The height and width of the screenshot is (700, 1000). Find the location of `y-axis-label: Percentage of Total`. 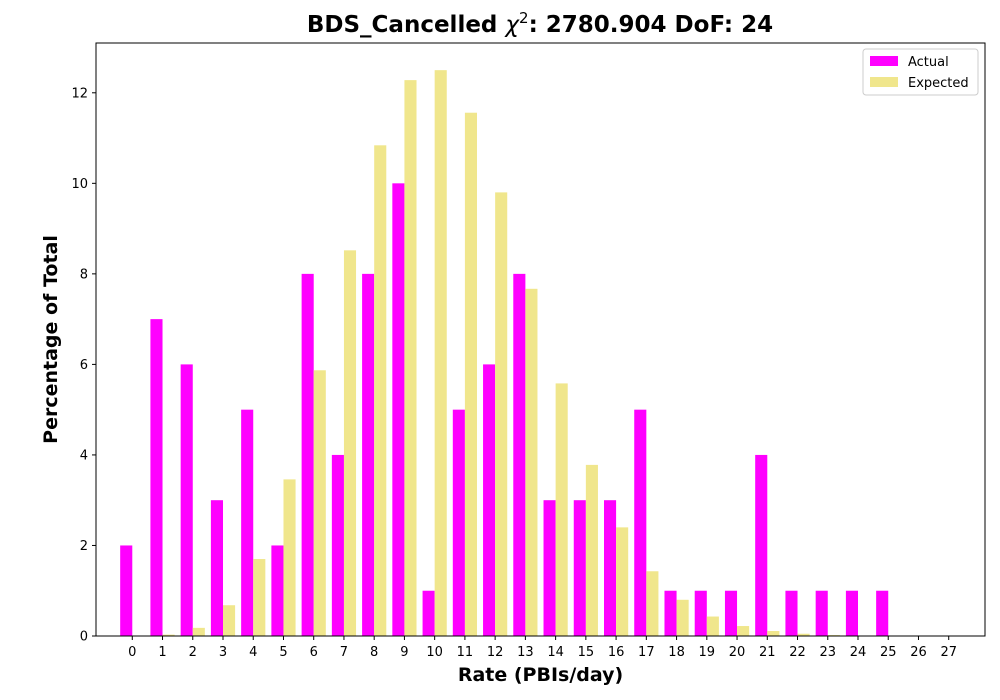

y-axis-label: Percentage of Total is located at coordinates (51, 339).